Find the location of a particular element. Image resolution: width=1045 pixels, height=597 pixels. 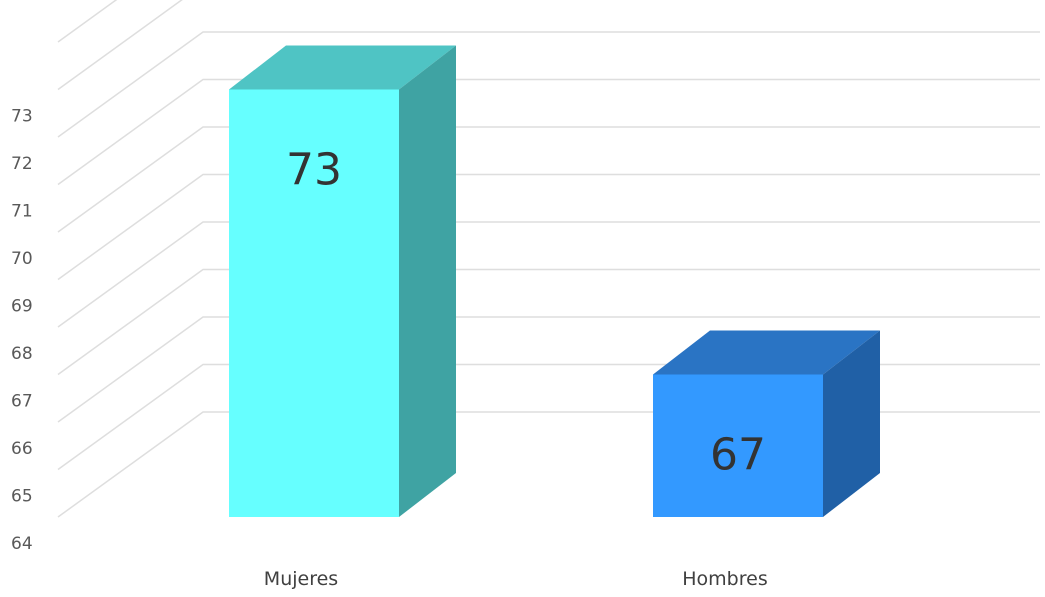

y-tick-label: 68 is located at coordinates (22, 354).